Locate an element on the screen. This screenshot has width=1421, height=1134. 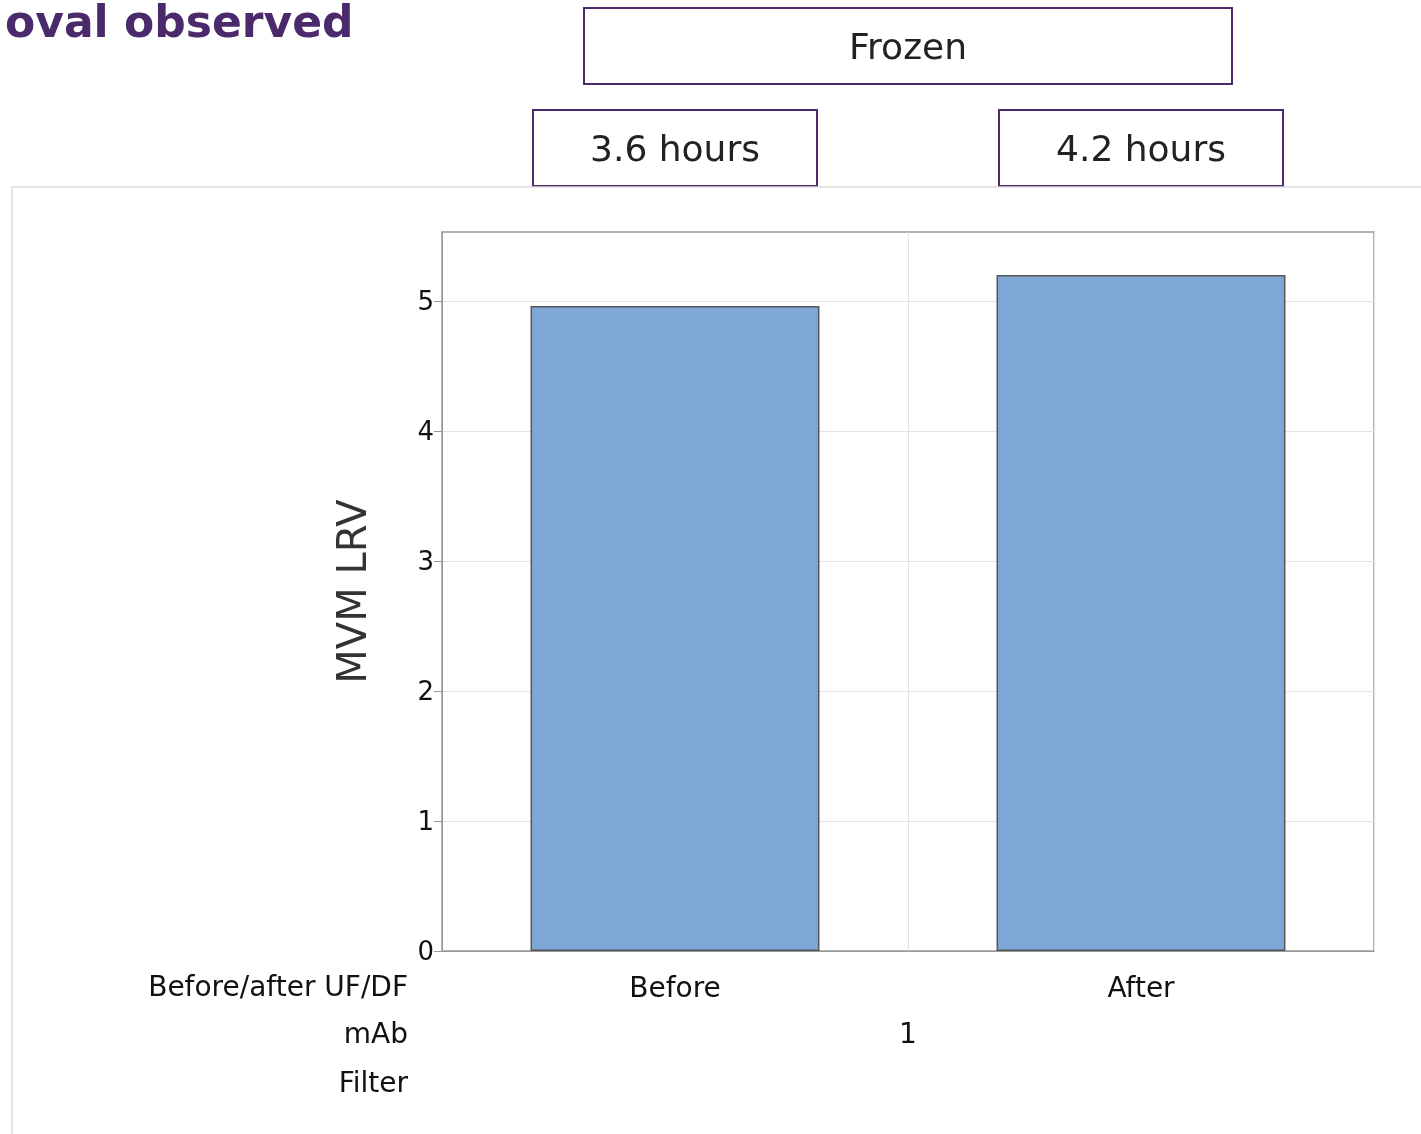
text: 3.6 hours is located at coordinates (675, 148).